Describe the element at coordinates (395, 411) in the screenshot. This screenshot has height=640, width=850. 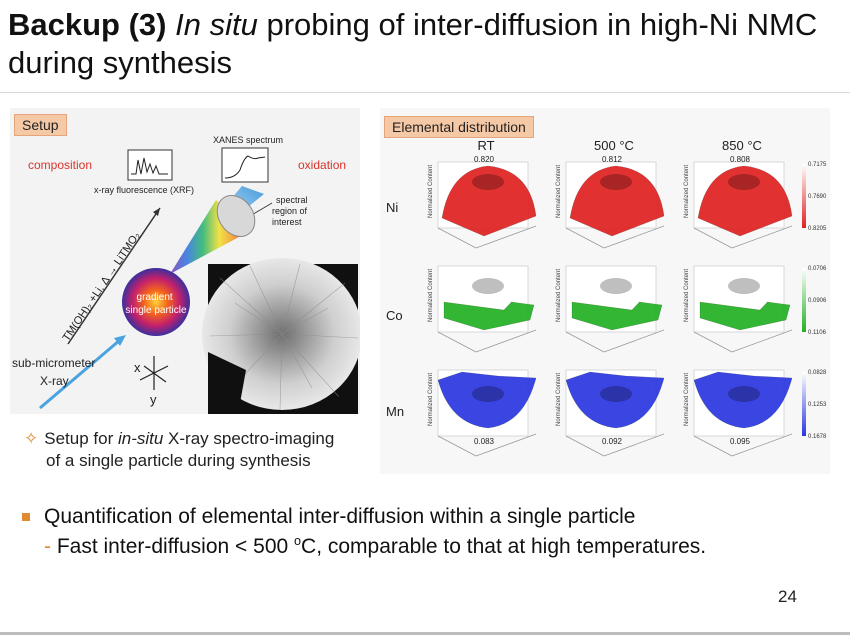
I see `row-label-mn: Mn` at that location.